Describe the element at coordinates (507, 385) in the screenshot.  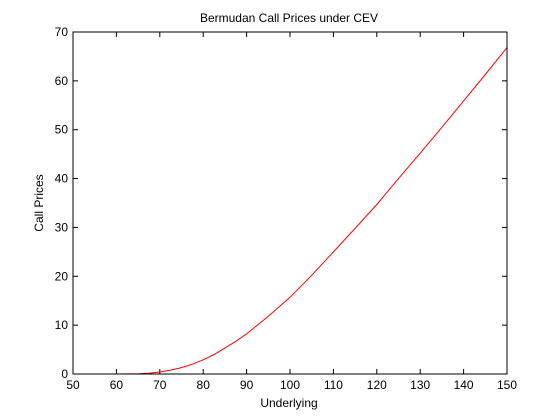
I see `x-tick-label: 150` at that location.